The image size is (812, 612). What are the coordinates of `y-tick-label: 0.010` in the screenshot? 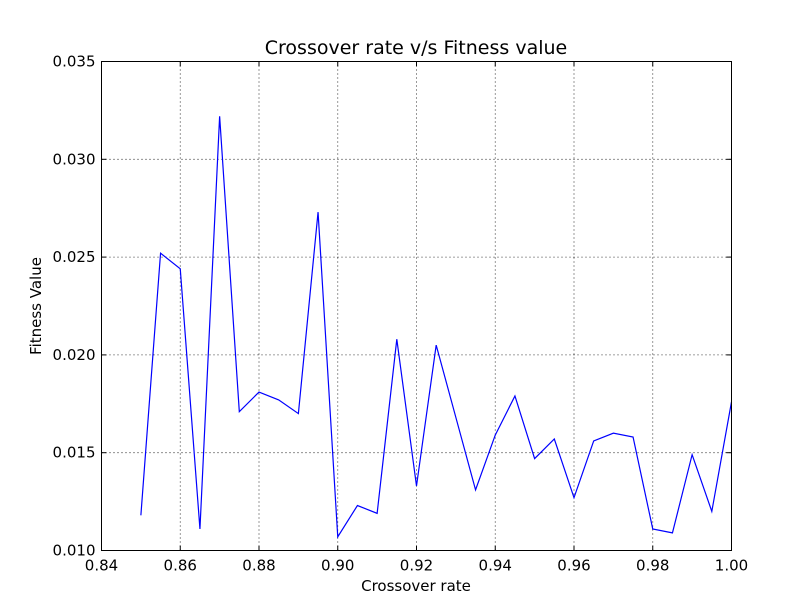 It's located at (74, 551).